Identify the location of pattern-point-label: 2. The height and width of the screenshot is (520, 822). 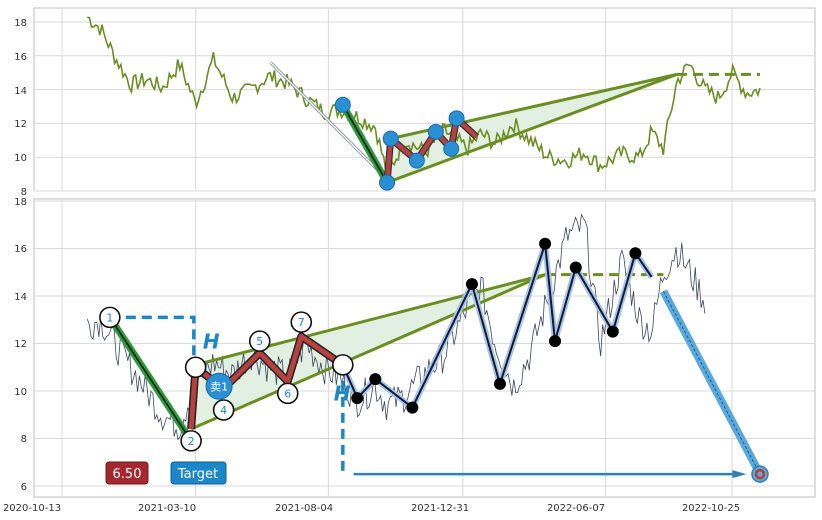
(191, 441).